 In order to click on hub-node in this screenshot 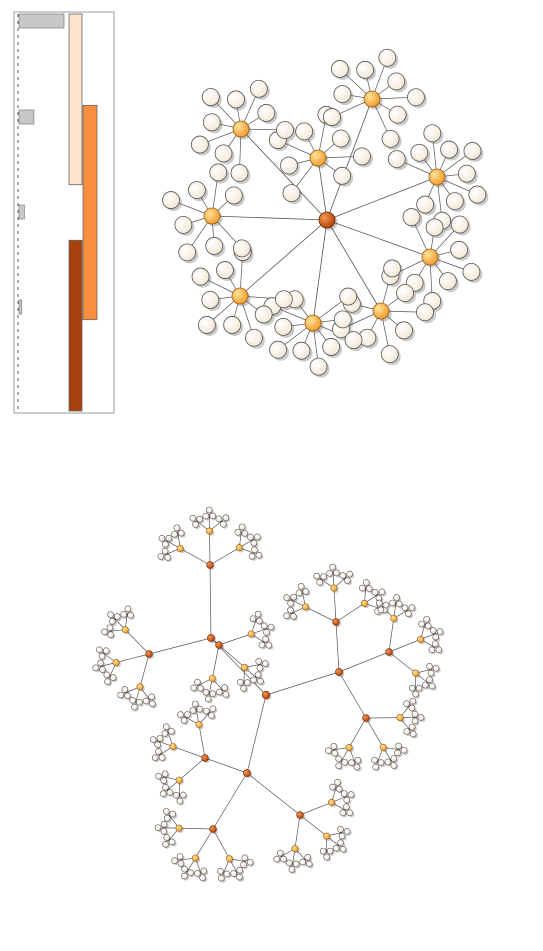, I will do `click(212, 216)`.